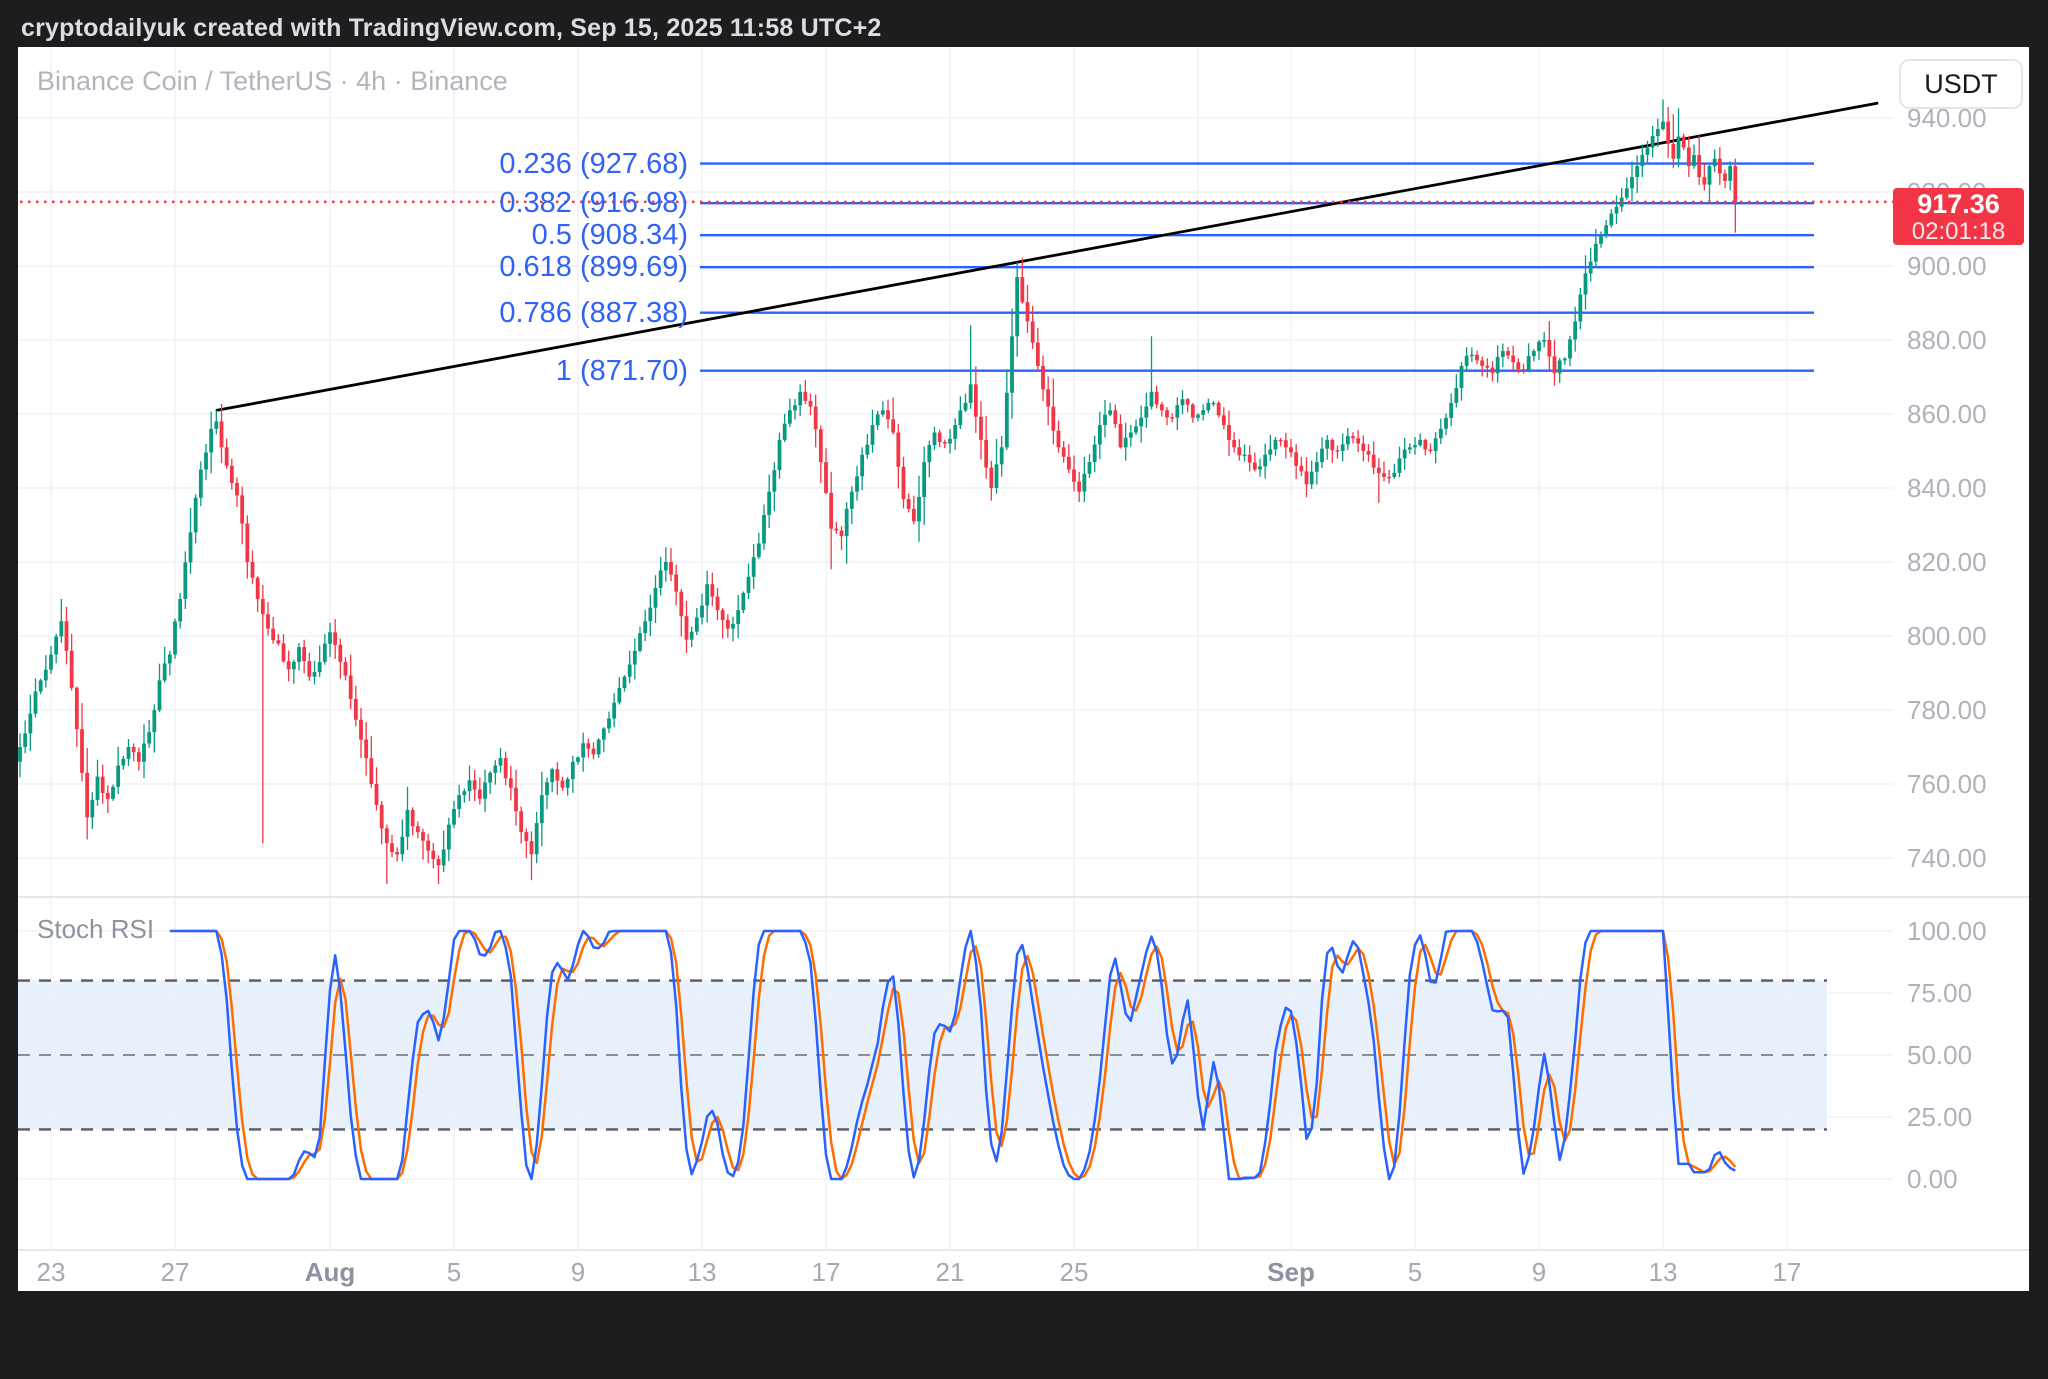 This screenshot has height=1379, width=2048. I want to click on time-tick-label: 23, so click(51, 1272).